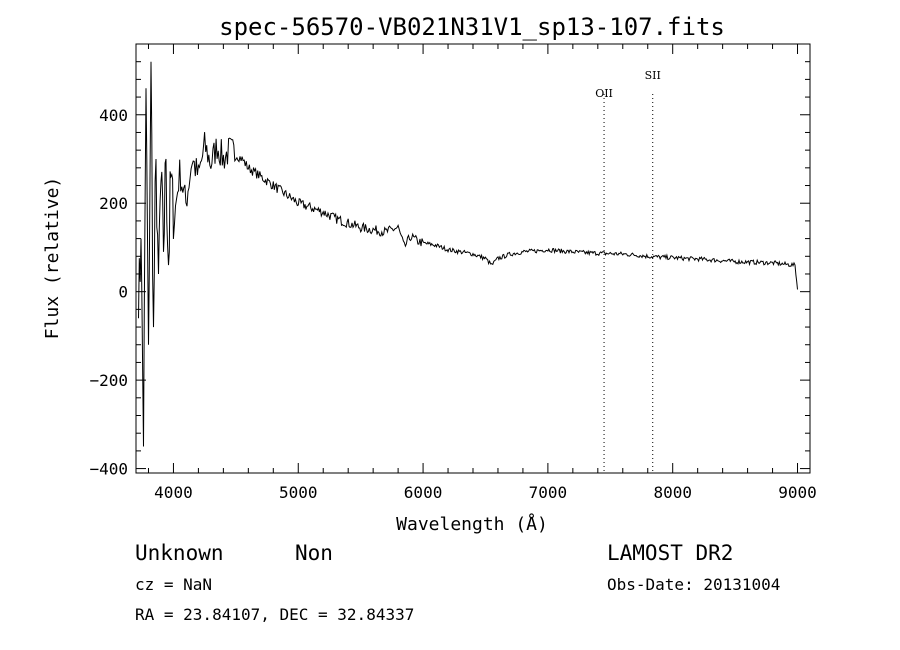 This screenshot has width=900, height=650. Describe the element at coordinates (548, 492) in the screenshot. I see `x-tick-label: 7000` at that location.